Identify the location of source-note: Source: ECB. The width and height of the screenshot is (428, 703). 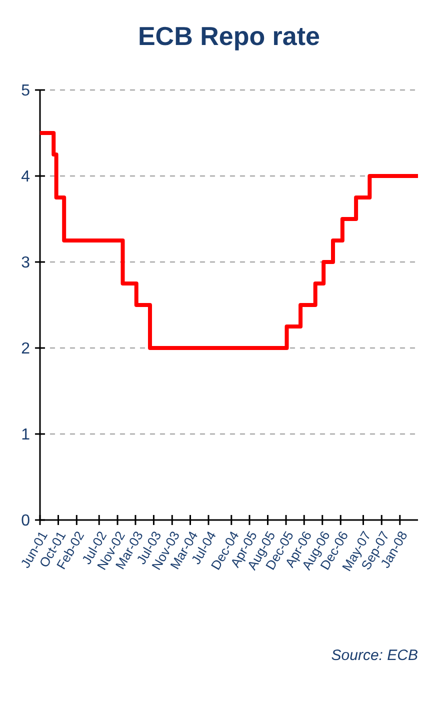
(374, 655).